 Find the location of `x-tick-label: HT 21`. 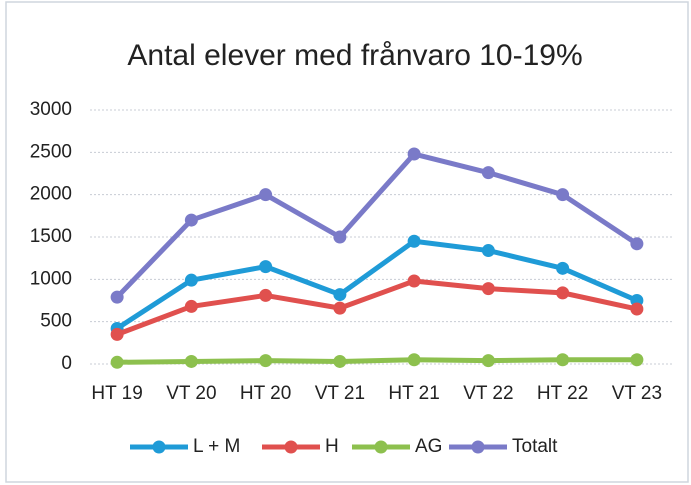

x-tick-label: HT 21 is located at coordinates (413, 393).